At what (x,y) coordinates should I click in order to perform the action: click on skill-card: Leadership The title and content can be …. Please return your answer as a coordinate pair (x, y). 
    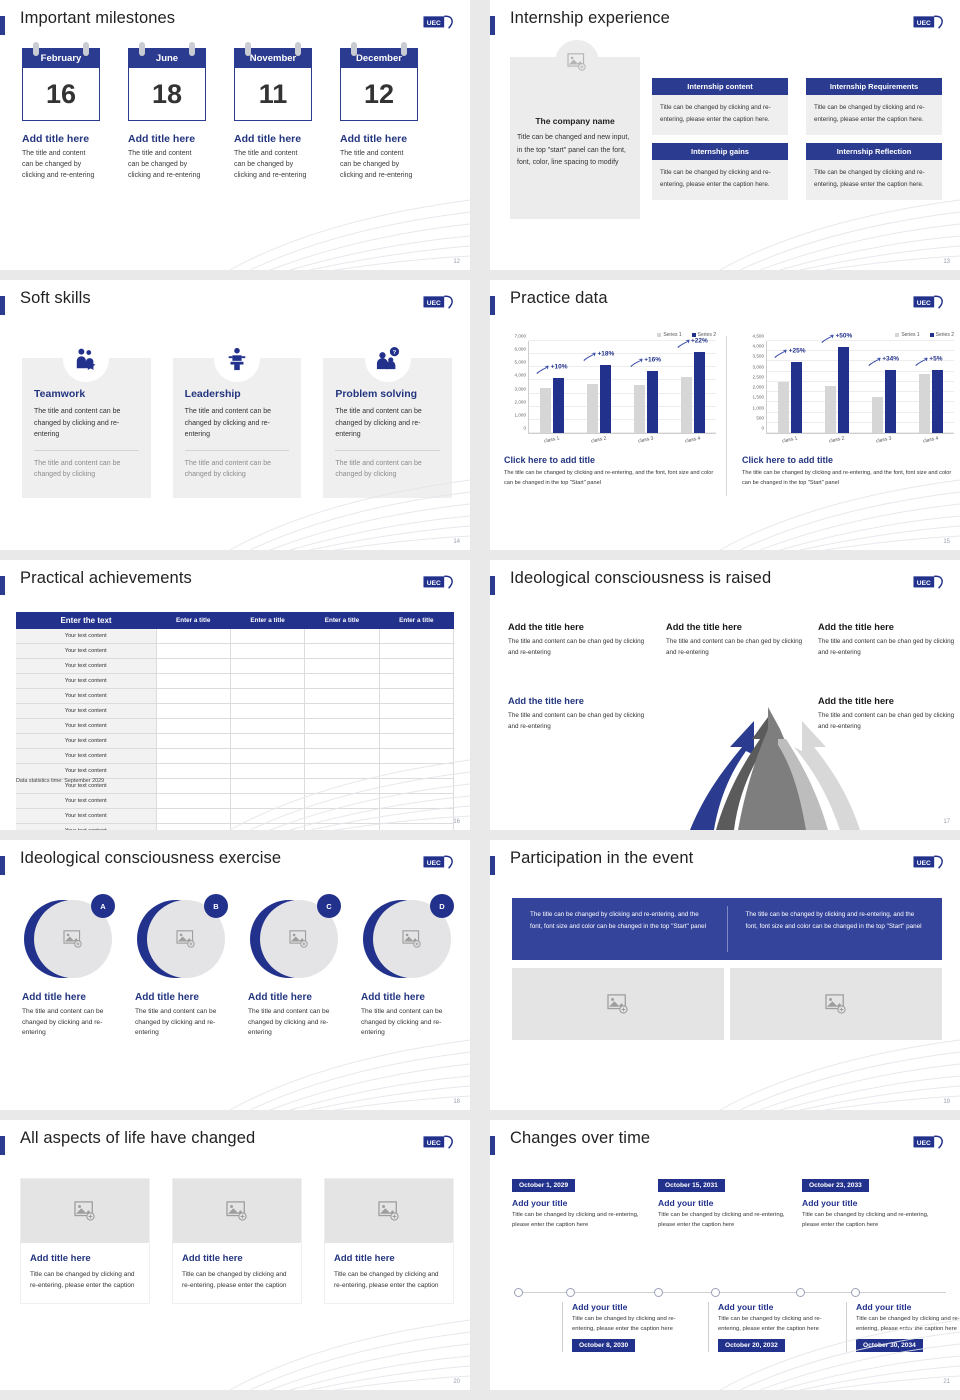
    Looking at the image, I should click on (237, 417).